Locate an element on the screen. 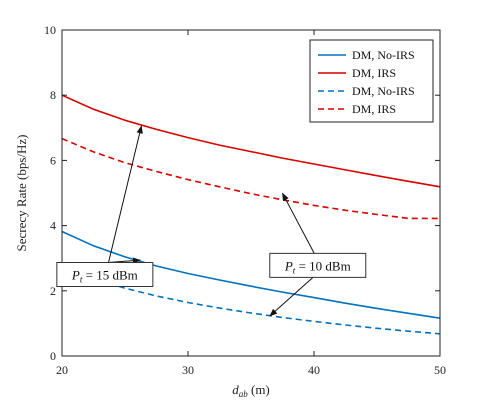 This screenshot has width=485, height=402. x-tick-label: 20 is located at coordinates (62, 370).